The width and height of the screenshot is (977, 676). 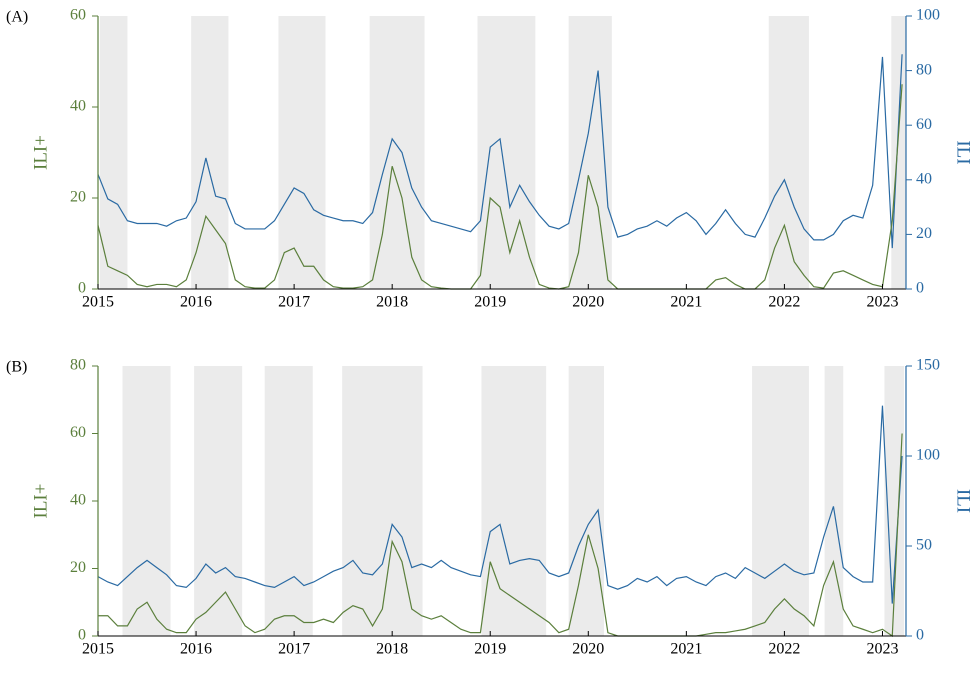 What do you see at coordinates (924, 233) in the screenshot?
I see `y2-tick-label: 20` at bounding box center [924, 233].